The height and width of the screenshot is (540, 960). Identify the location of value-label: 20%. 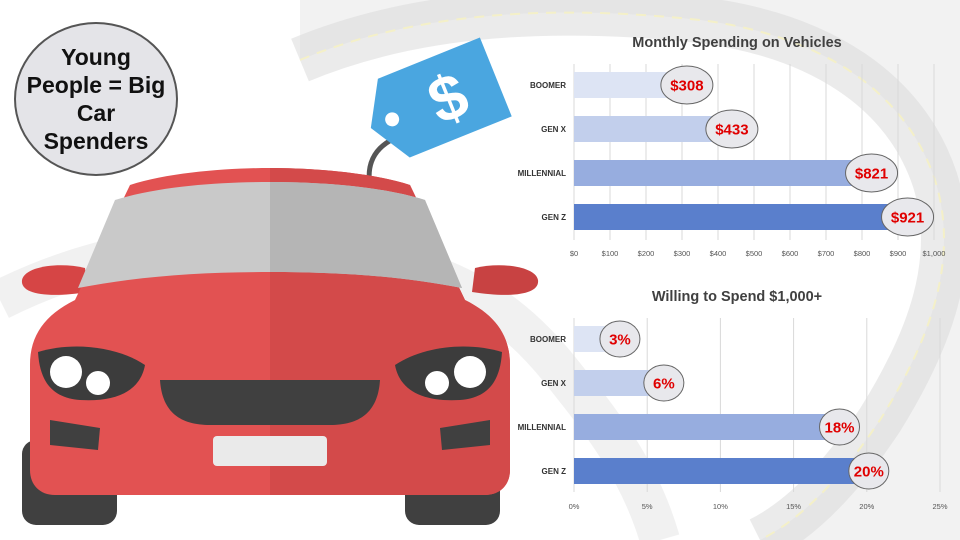
(869, 472).